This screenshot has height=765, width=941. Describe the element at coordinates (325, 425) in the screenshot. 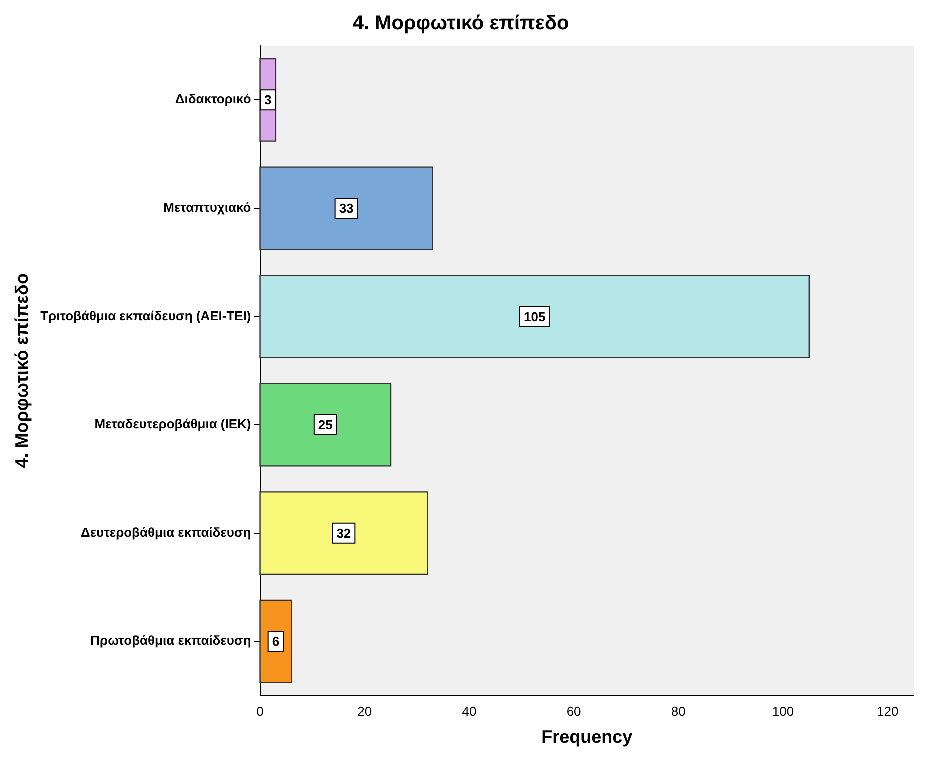

I see `data-label: 25` at that location.